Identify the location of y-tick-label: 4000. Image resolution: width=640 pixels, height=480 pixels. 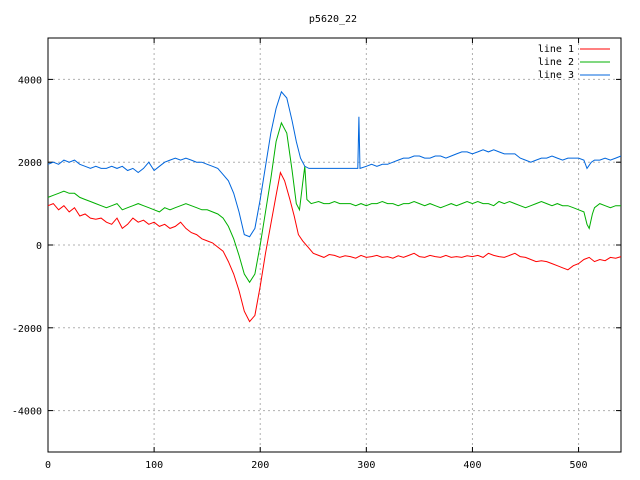
(30, 80).